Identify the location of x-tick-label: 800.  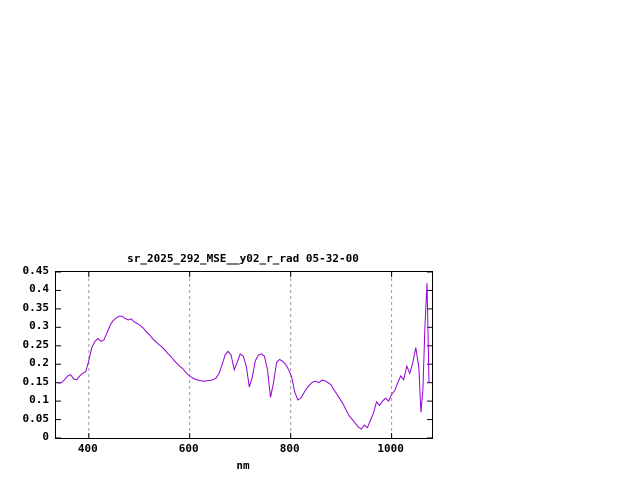
(289, 448).